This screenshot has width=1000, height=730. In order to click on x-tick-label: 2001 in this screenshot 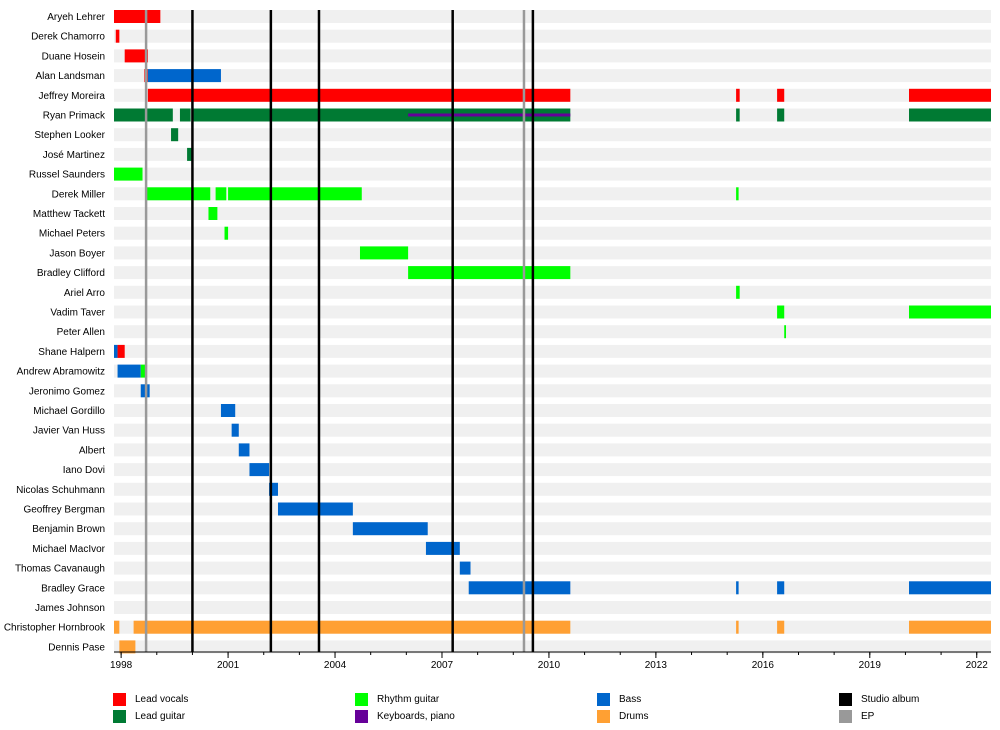, I will do `click(228, 665)`.